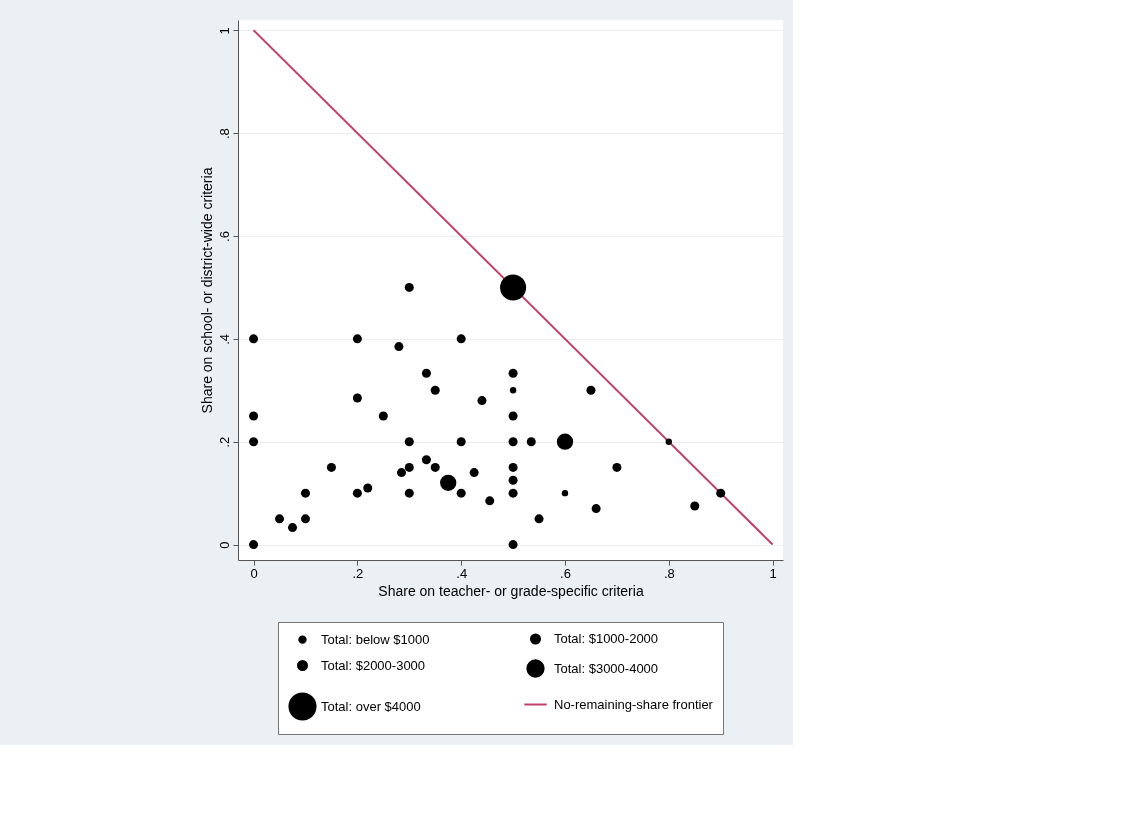 This screenshot has height=821, width=1122. What do you see at coordinates (358, 573) in the screenshot?
I see `x-tick-label: .2` at bounding box center [358, 573].